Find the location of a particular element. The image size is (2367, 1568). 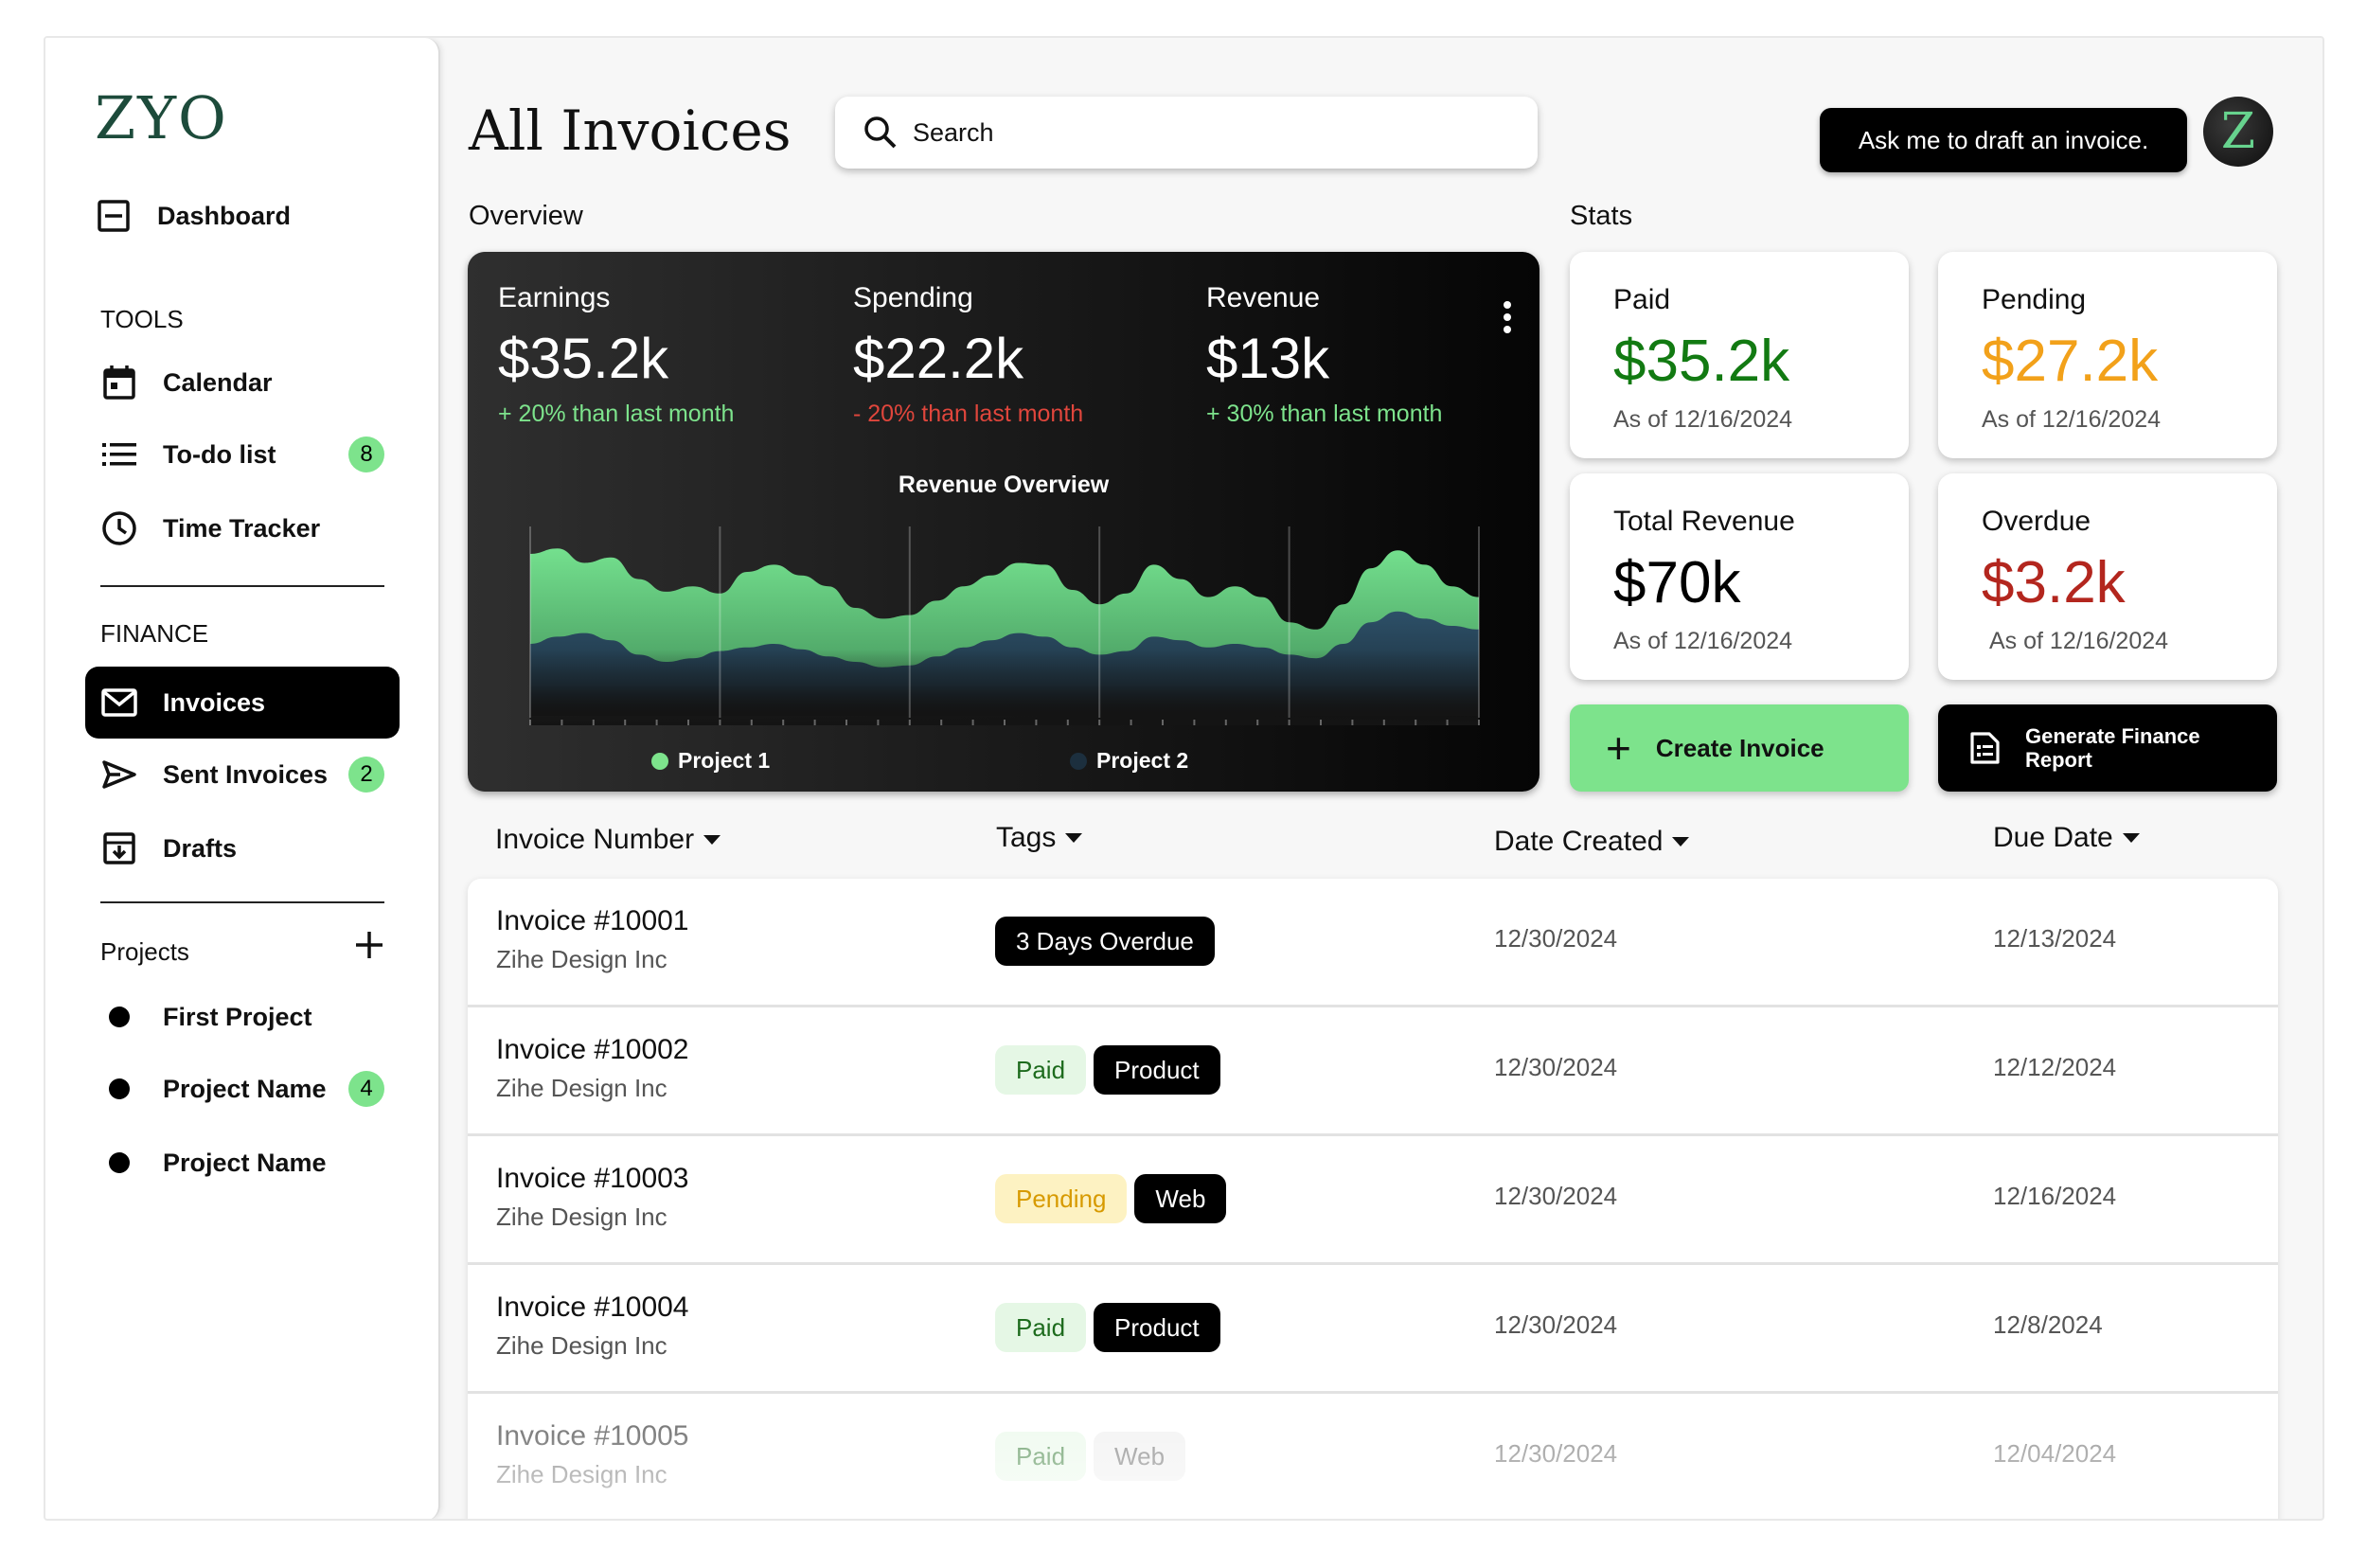

sidebar-item-label: Calendar is located at coordinates (218, 382).